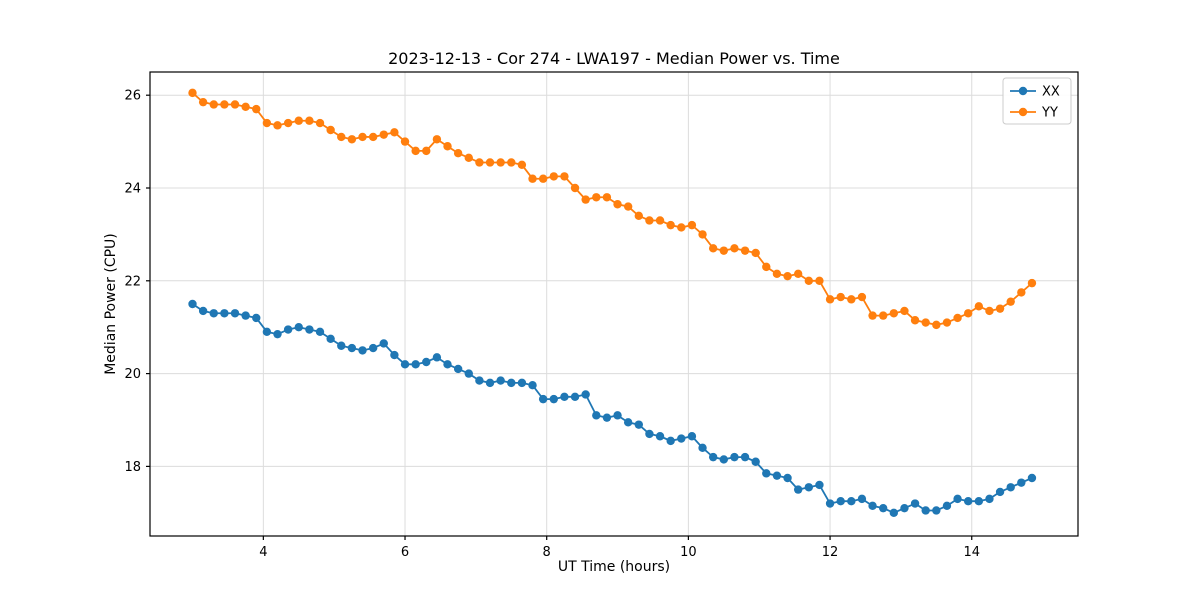 This screenshot has width=1200, height=600. Describe the element at coordinates (971, 552) in the screenshot. I see `x-tick-label: 14` at that location.